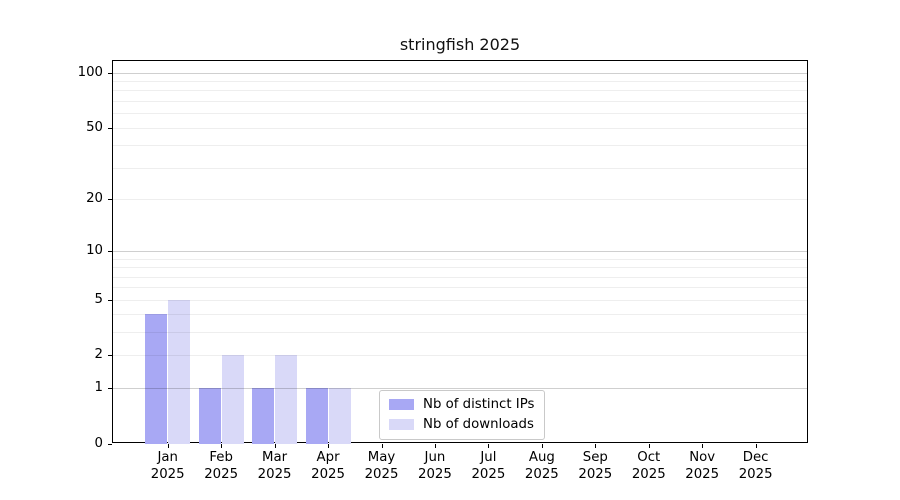  What do you see at coordinates (156, 379) in the screenshot?
I see `bar-distinct-ips-jan` at bounding box center [156, 379].